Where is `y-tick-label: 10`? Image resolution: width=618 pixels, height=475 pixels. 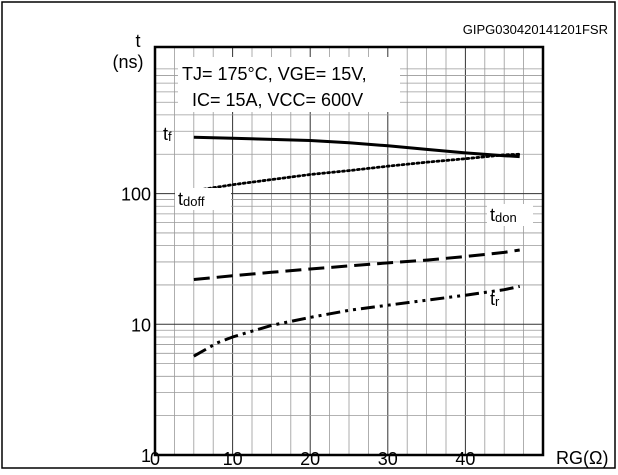 y-tick-label: 10 is located at coordinates (141, 325).